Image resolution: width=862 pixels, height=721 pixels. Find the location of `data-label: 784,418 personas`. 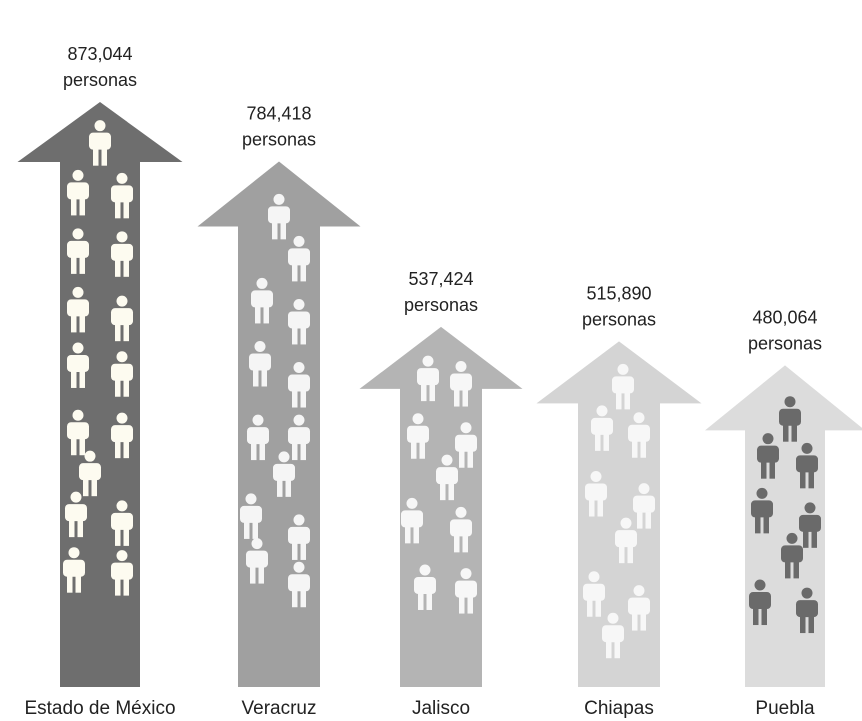

data-label: 784,418 personas is located at coordinates (279, 126).